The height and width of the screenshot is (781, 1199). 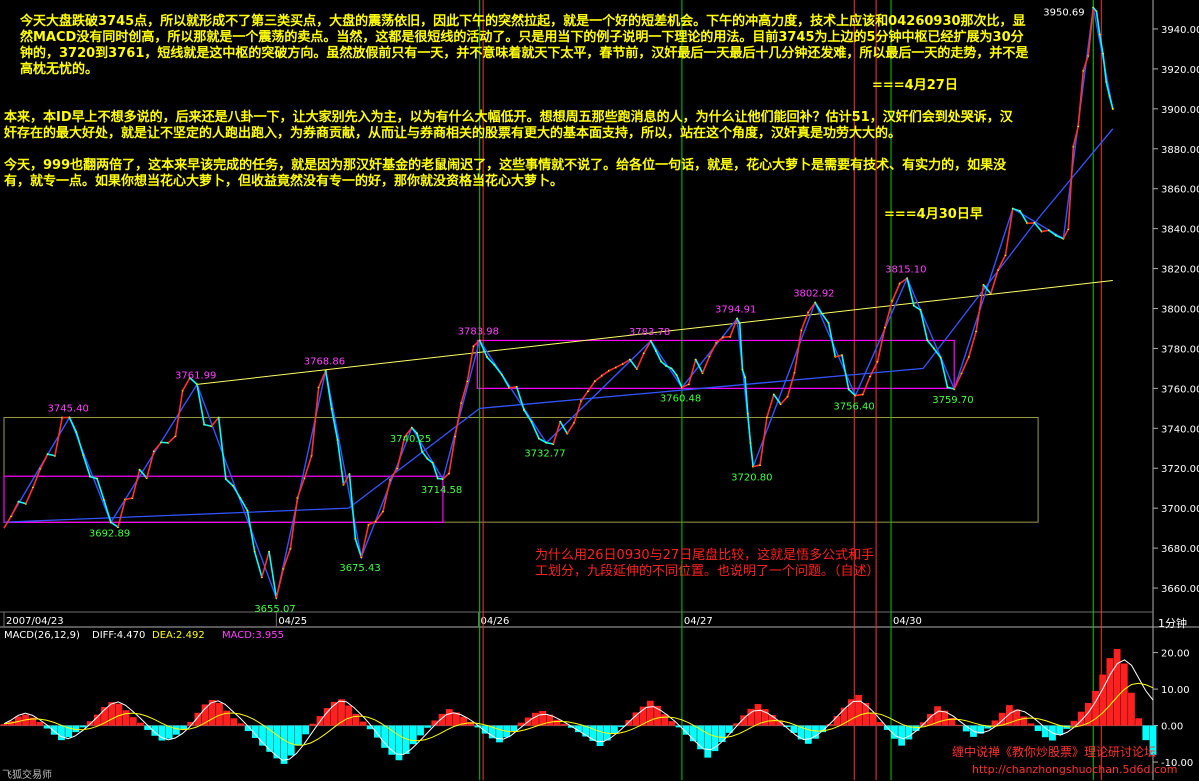 I want to click on price-label: 3745.40, so click(x=67, y=409).